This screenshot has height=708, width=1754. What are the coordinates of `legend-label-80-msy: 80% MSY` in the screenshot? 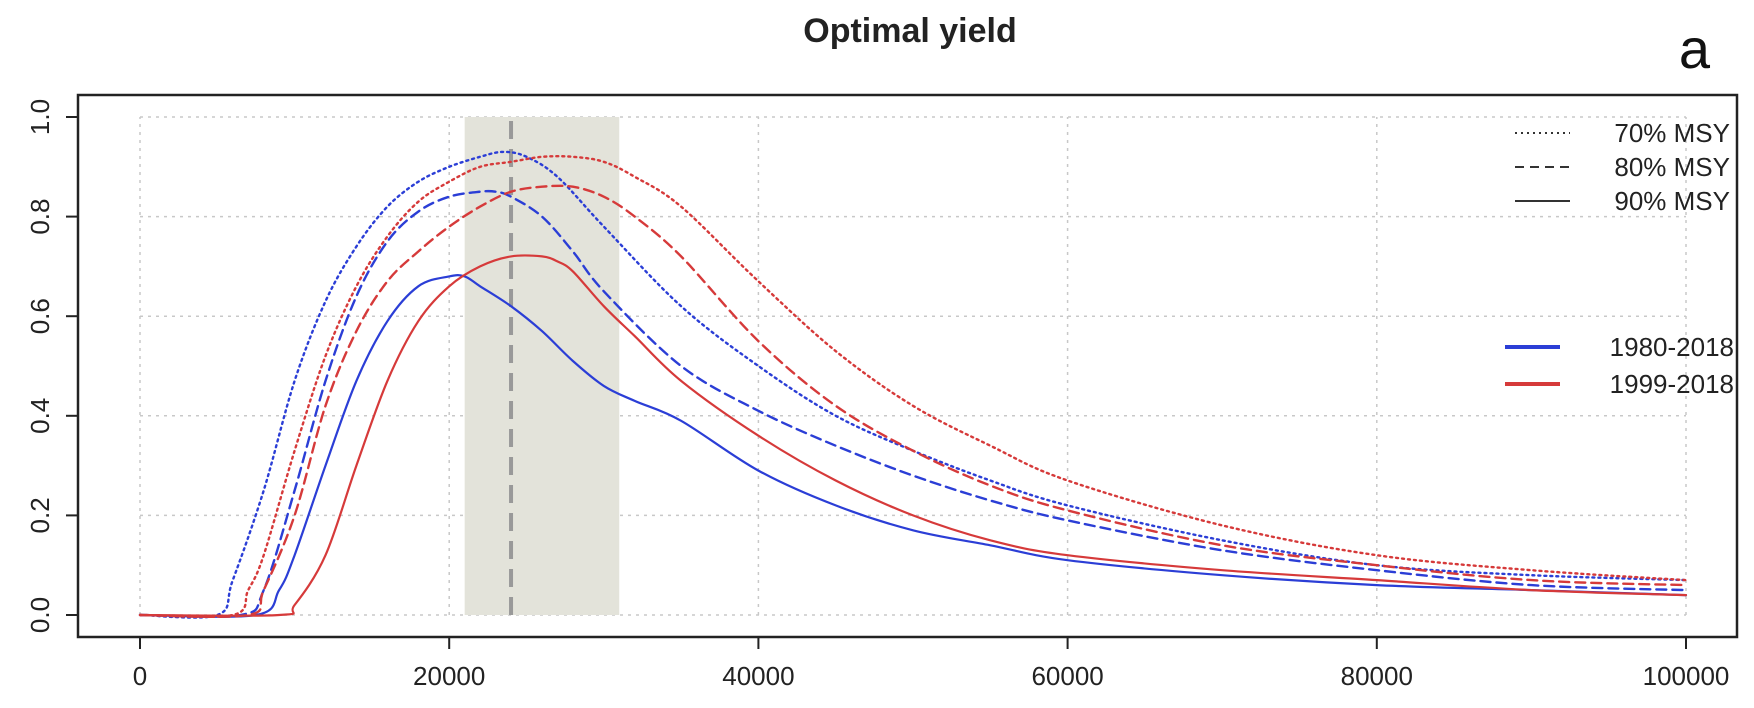 It's located at (1672, 167).